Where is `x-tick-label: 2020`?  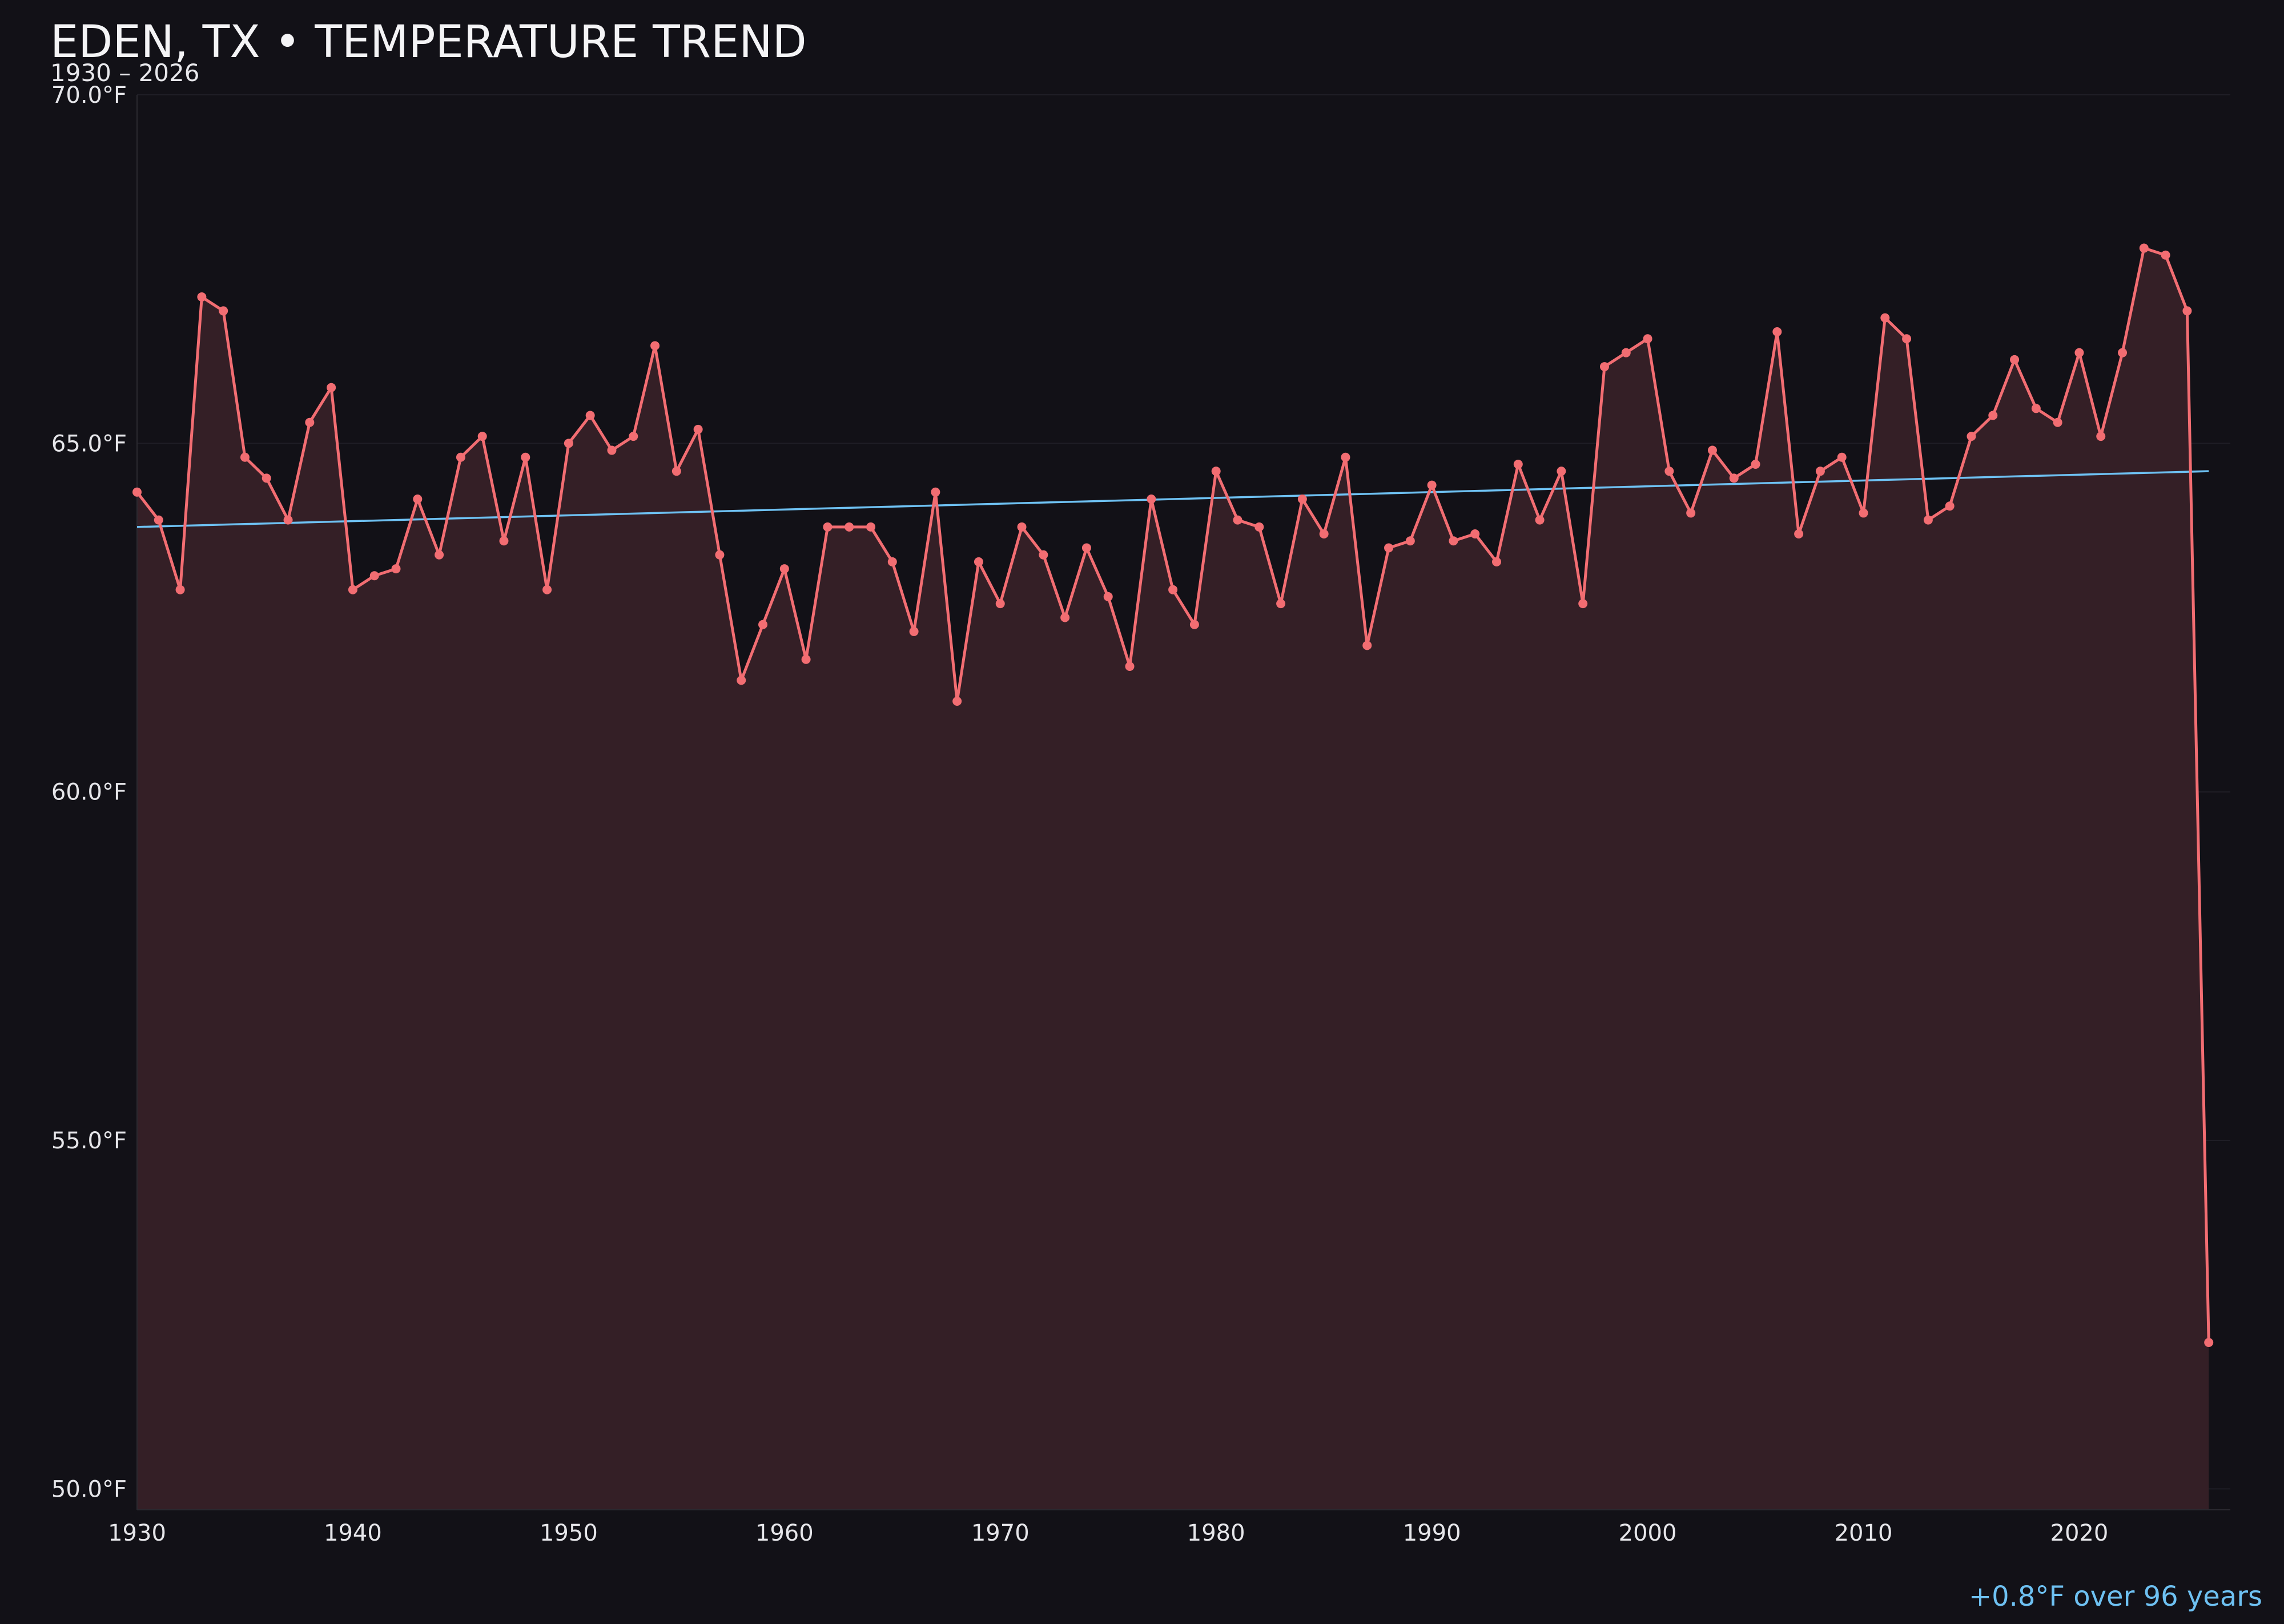
x-tick-label: 2020 is located at coordinates (2079, 1533).